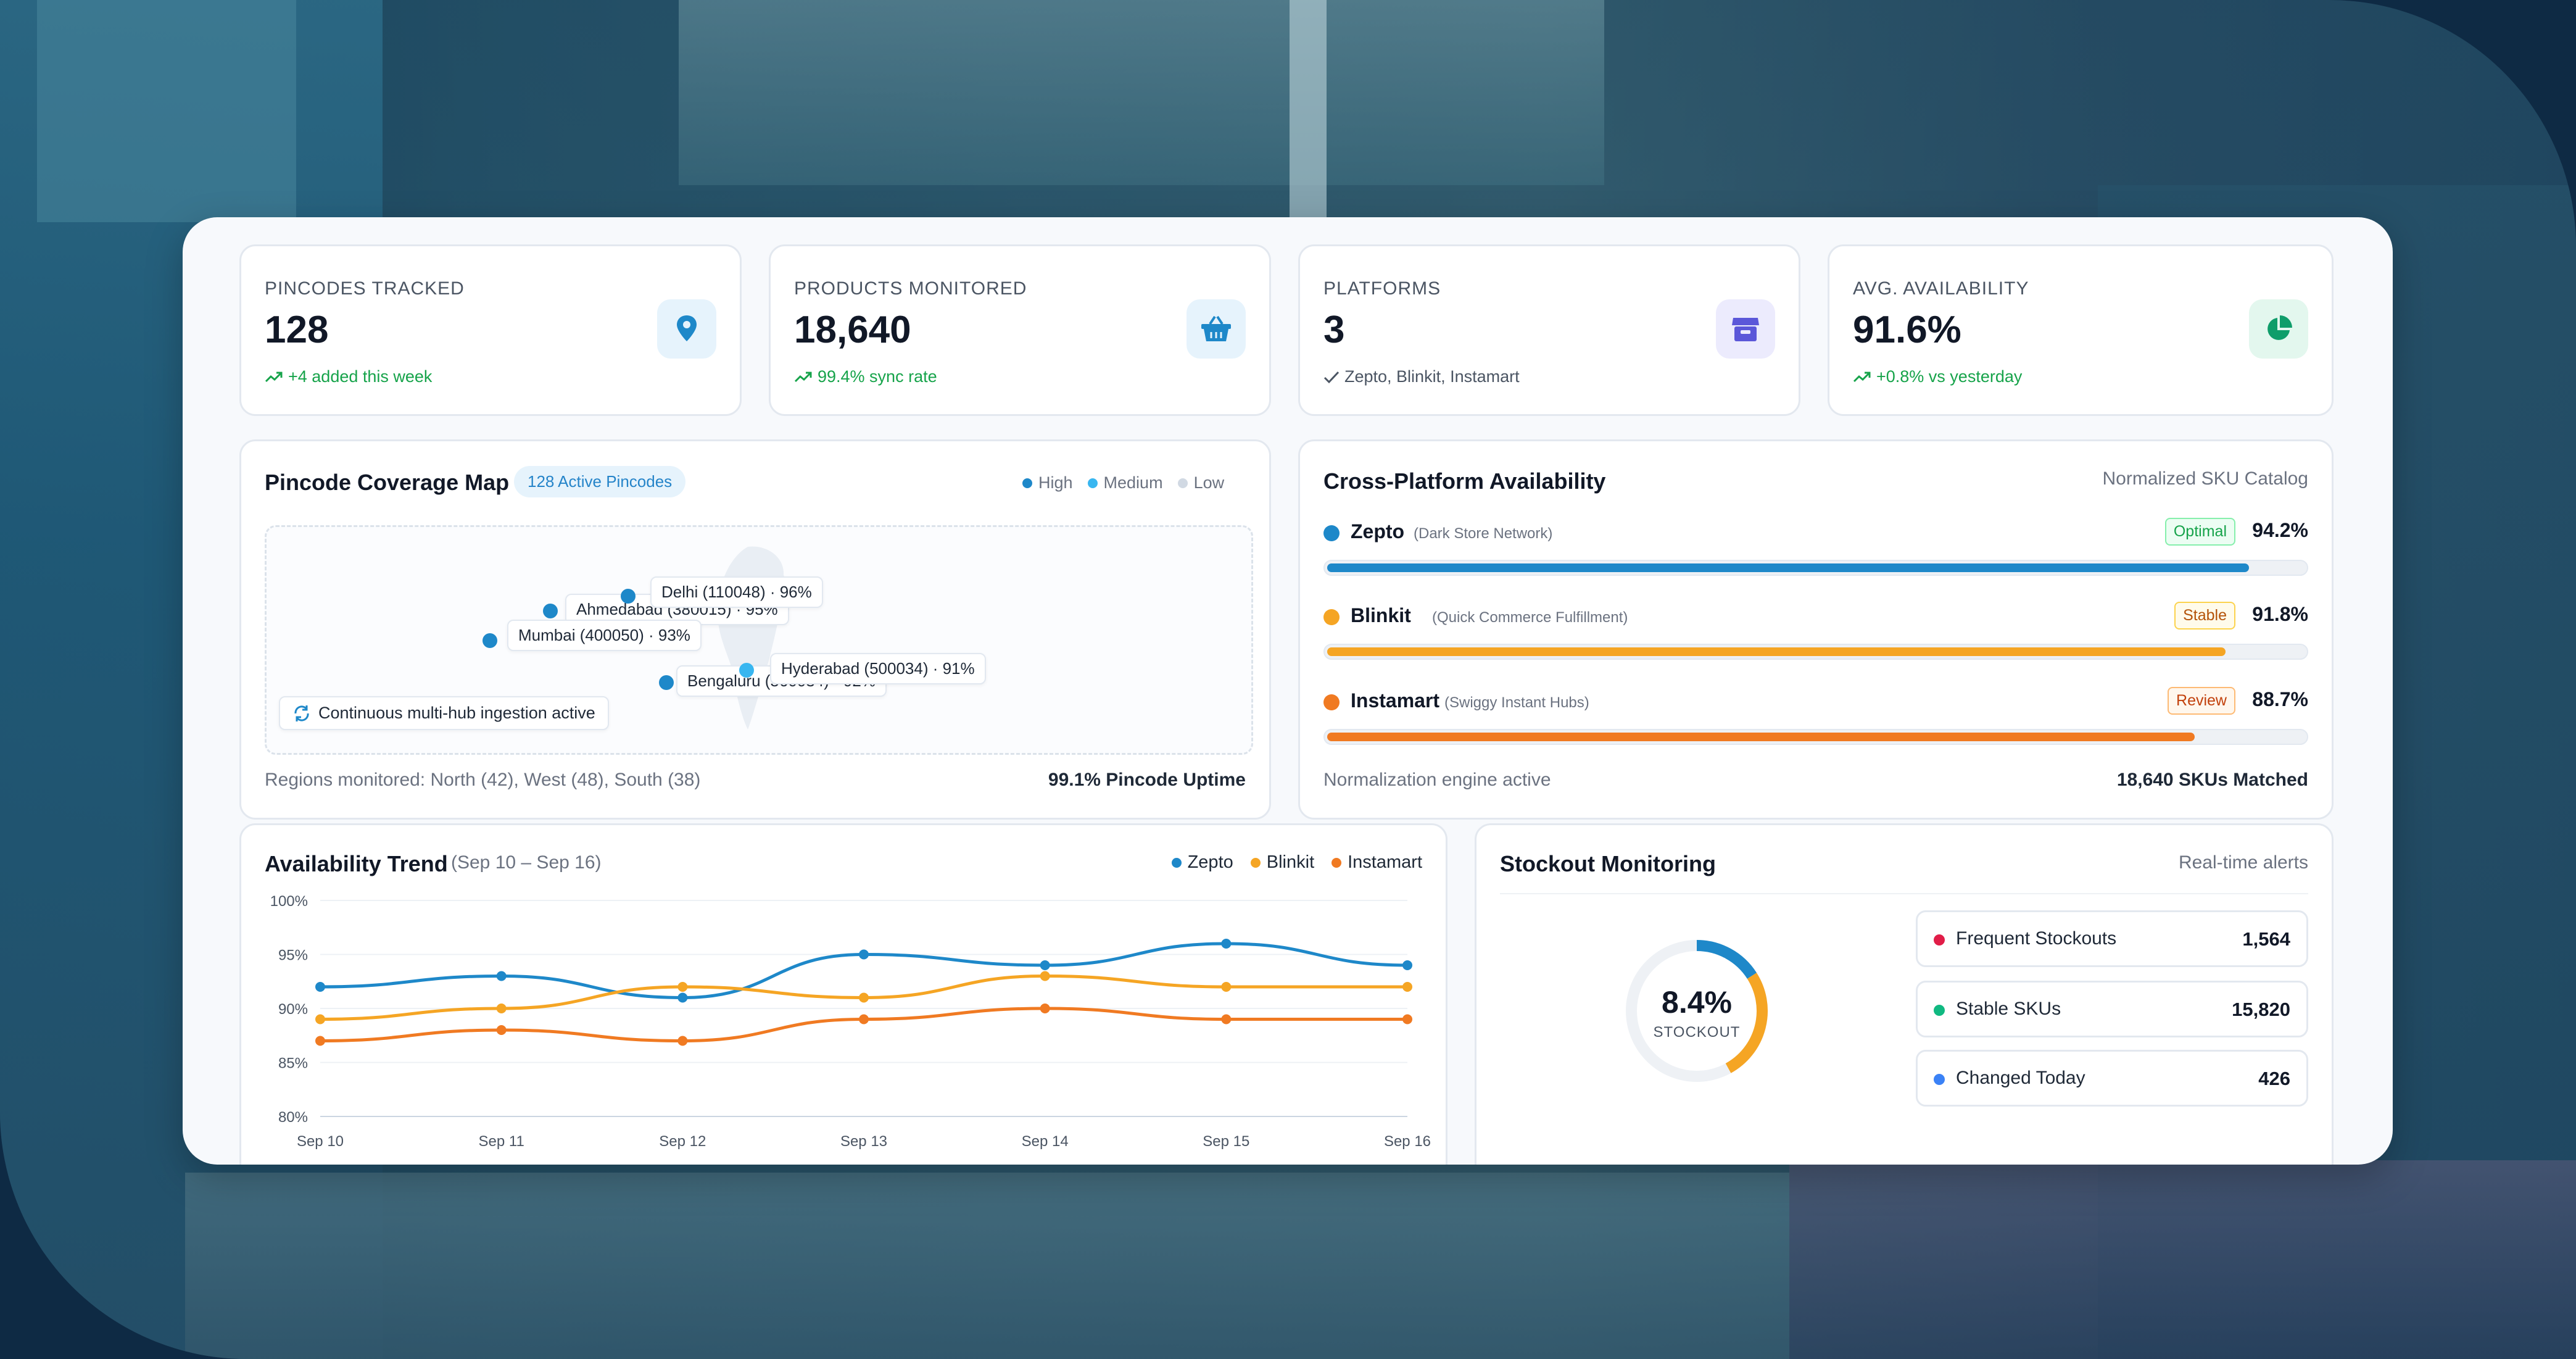  Describe the element at coordinates (1432, 376) in the screenshot. I see `stat-subtext-label: Zepto, Blinkit, Instamart` at that location.